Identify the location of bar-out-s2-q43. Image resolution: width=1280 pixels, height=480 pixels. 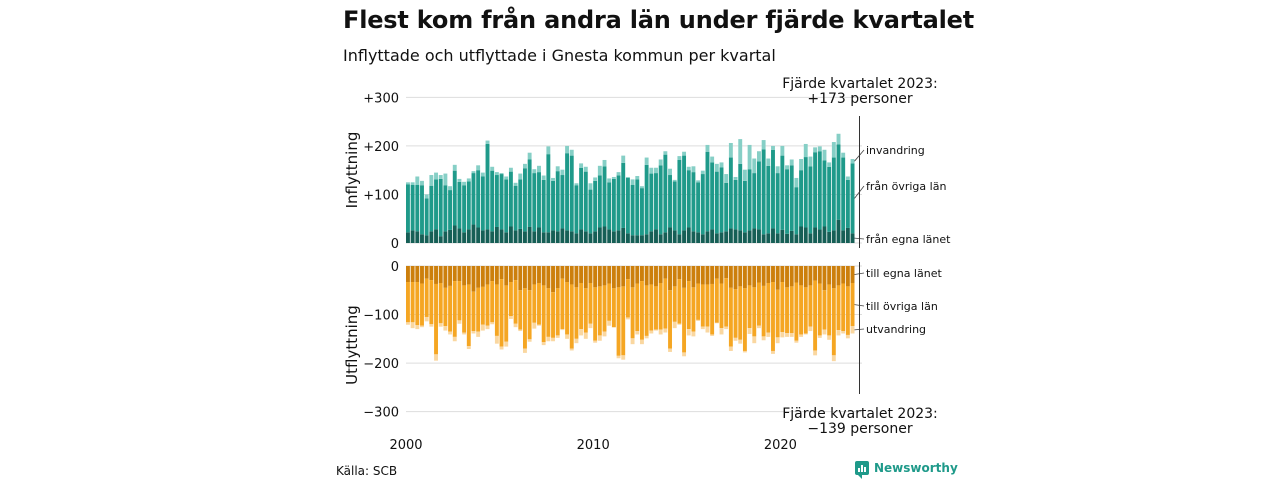
(609, 323).